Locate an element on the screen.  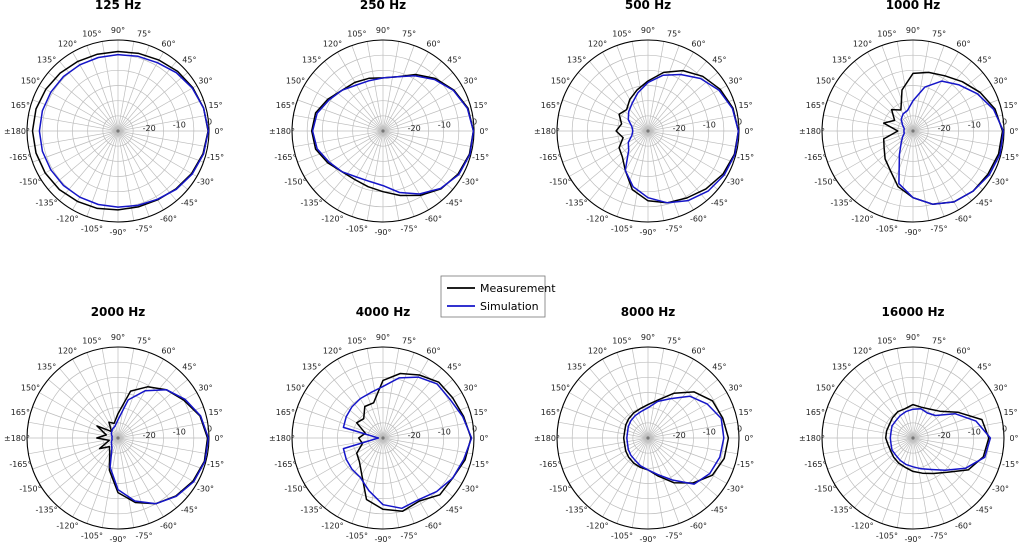
angle-tick-label: ±180° is located at coordinates (812, 131).